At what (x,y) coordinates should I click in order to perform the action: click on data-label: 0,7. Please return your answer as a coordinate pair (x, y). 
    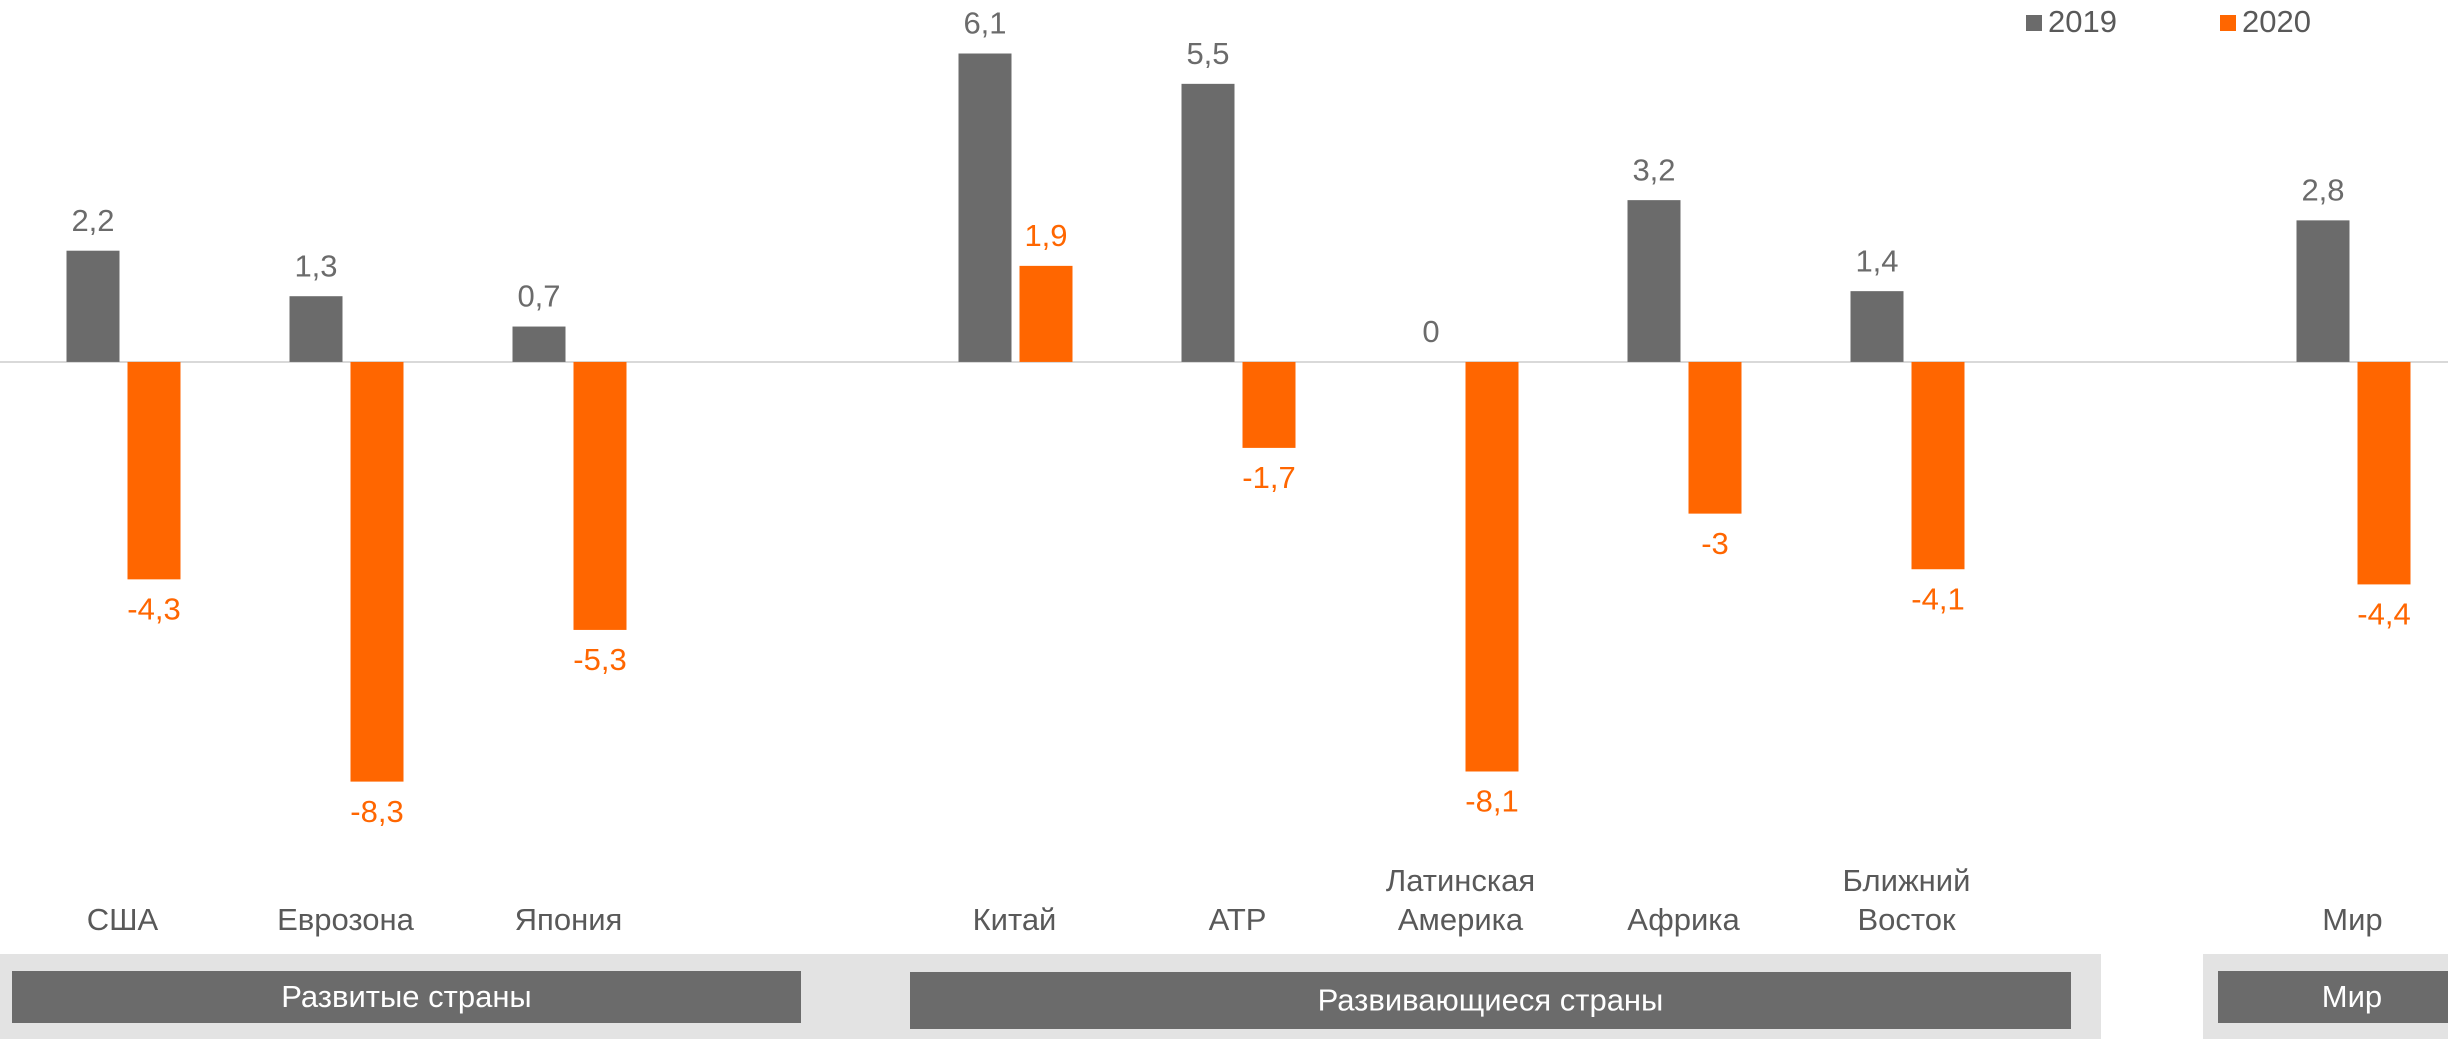
    Looking at the image, I should click on (538, 296).